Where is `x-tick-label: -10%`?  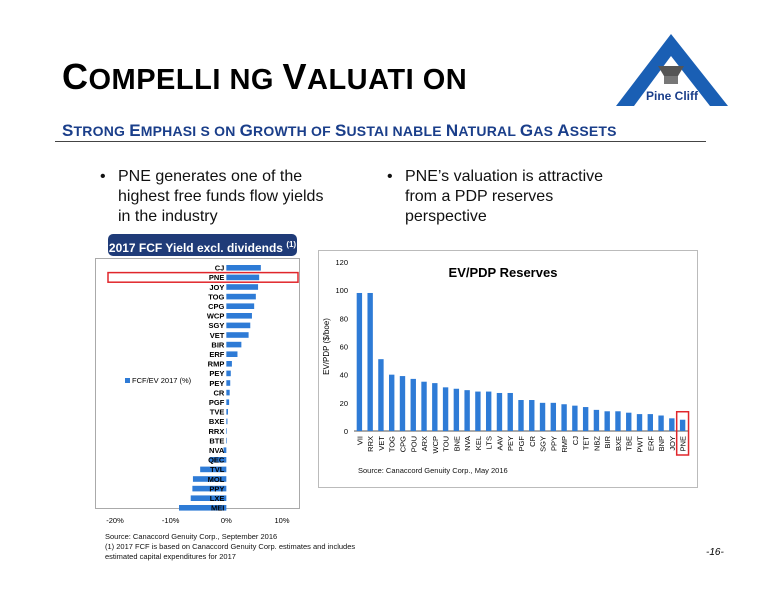
x-tick-label: -10% is located at coordinates (171, 520).